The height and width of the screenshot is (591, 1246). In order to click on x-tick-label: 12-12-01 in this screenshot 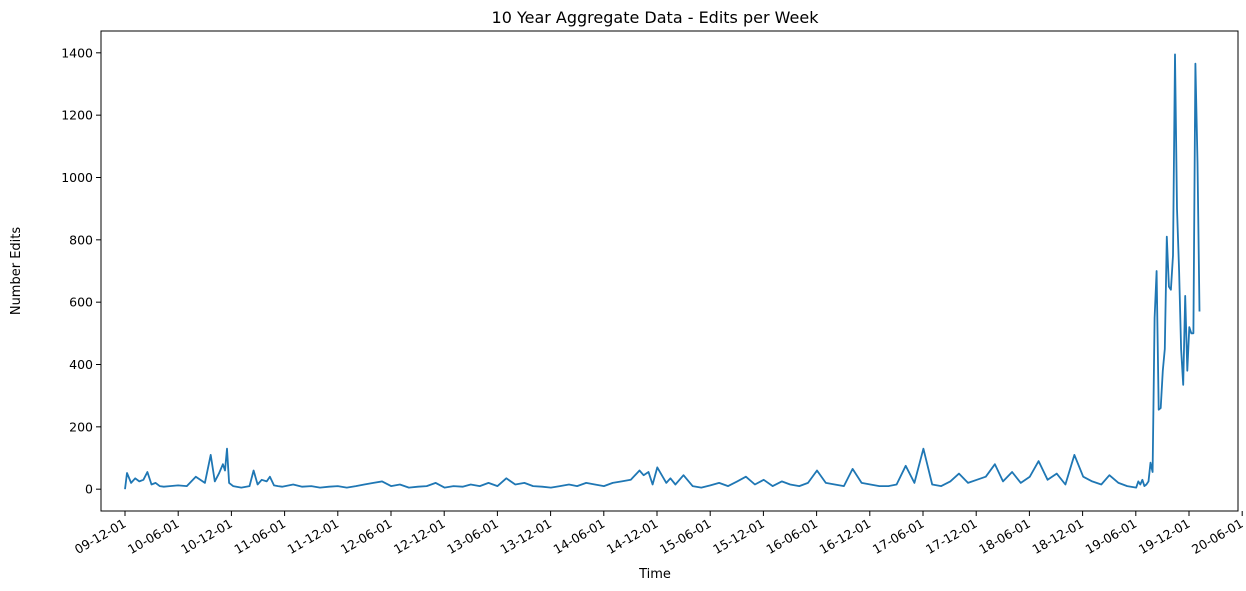, I will do `click(419, 536)`.